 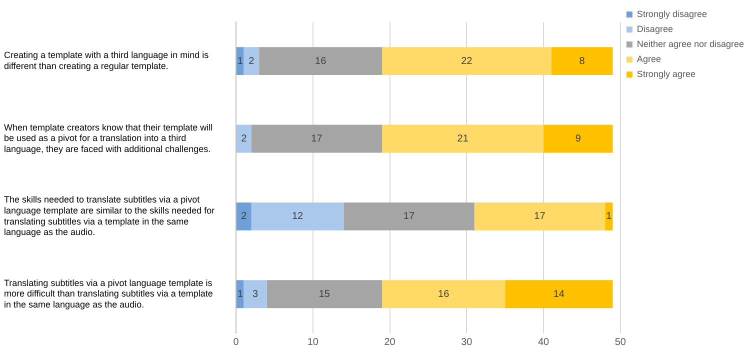 I want to click on legend-label: Strongly disagree, so click(x=671, y=13).